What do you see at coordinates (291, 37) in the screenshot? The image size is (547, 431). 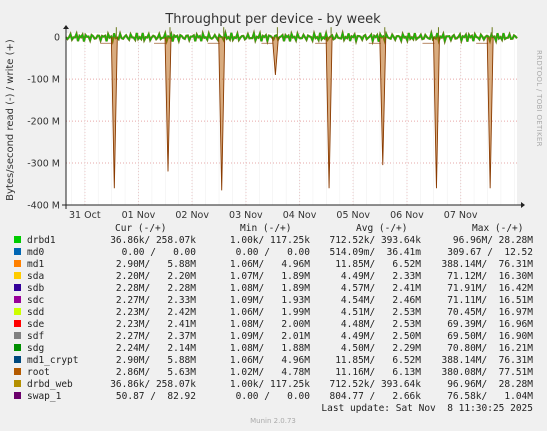 I see `drbd1-line` at bounding box center [291, 37].